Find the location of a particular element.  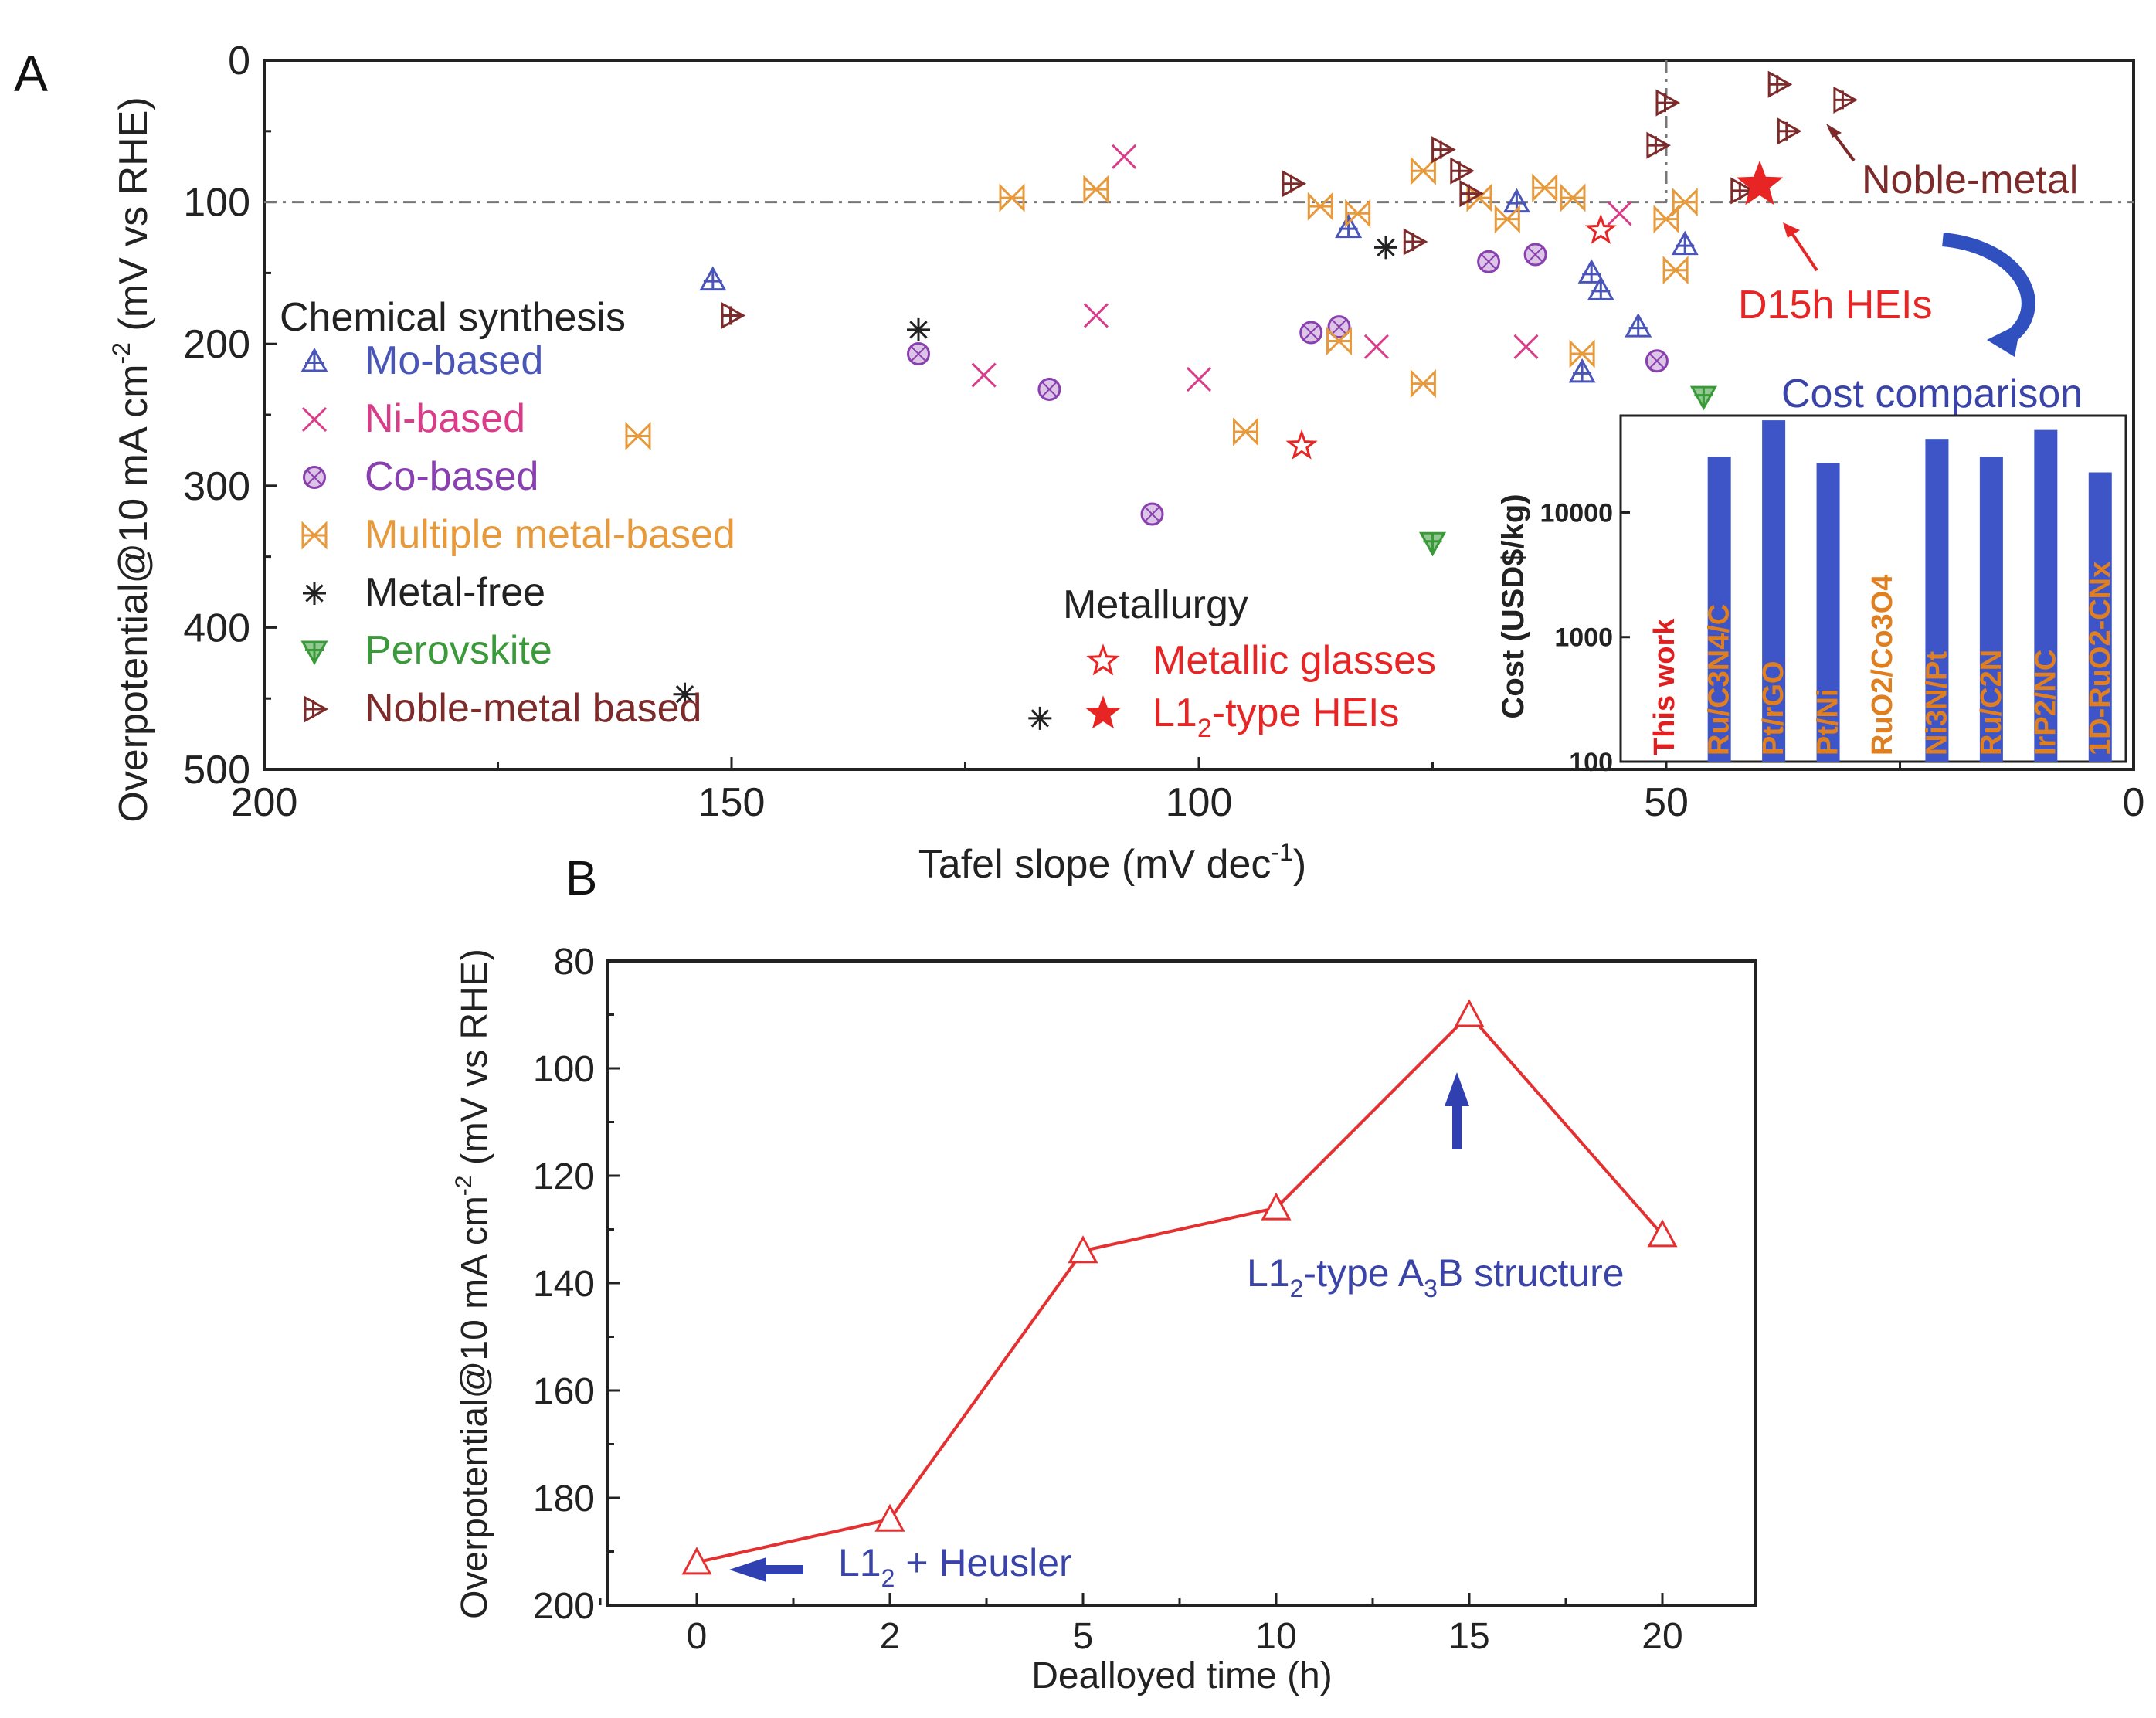

x-tick-label: 15 is located at coordinates (1469, 1637).